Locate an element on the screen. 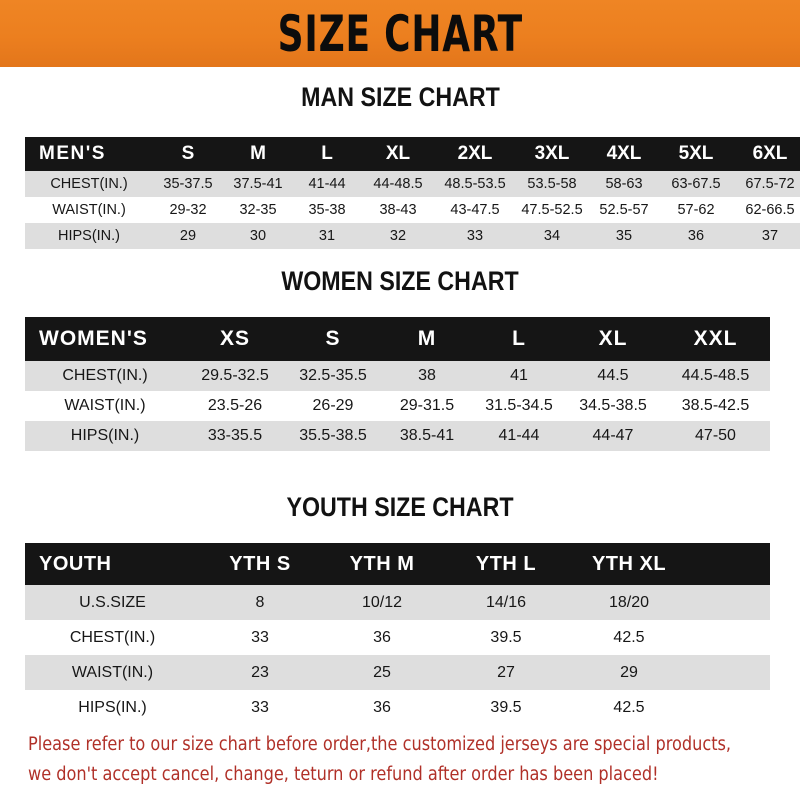 The height and width of the screenshot is (800, 800). women-section-title: WOMEN SIZE CHART is located at coordinates (400, 281).